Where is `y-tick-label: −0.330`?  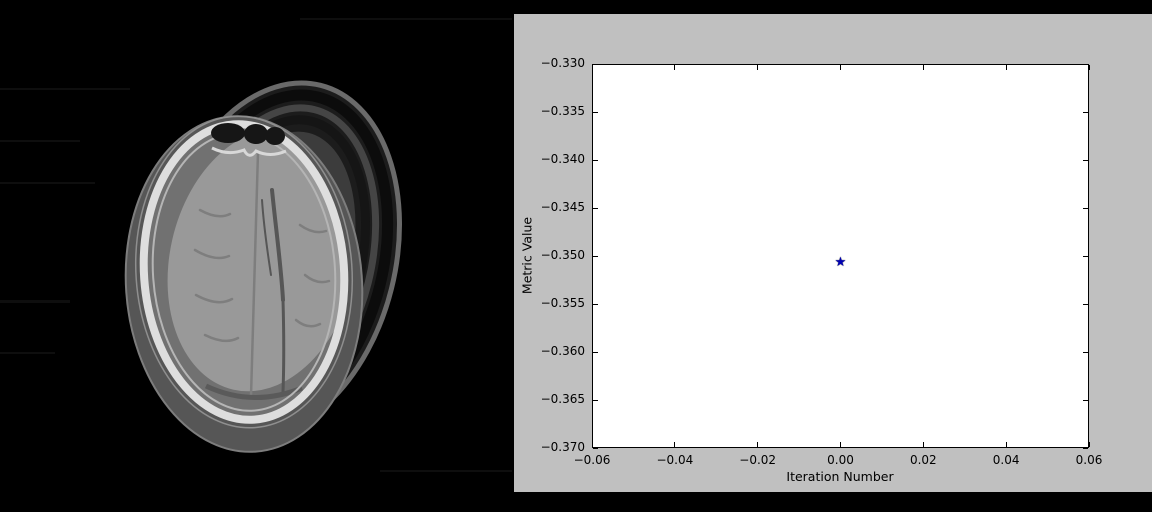
y-tick-label: −0.330 is located at coordinates (562, 63).